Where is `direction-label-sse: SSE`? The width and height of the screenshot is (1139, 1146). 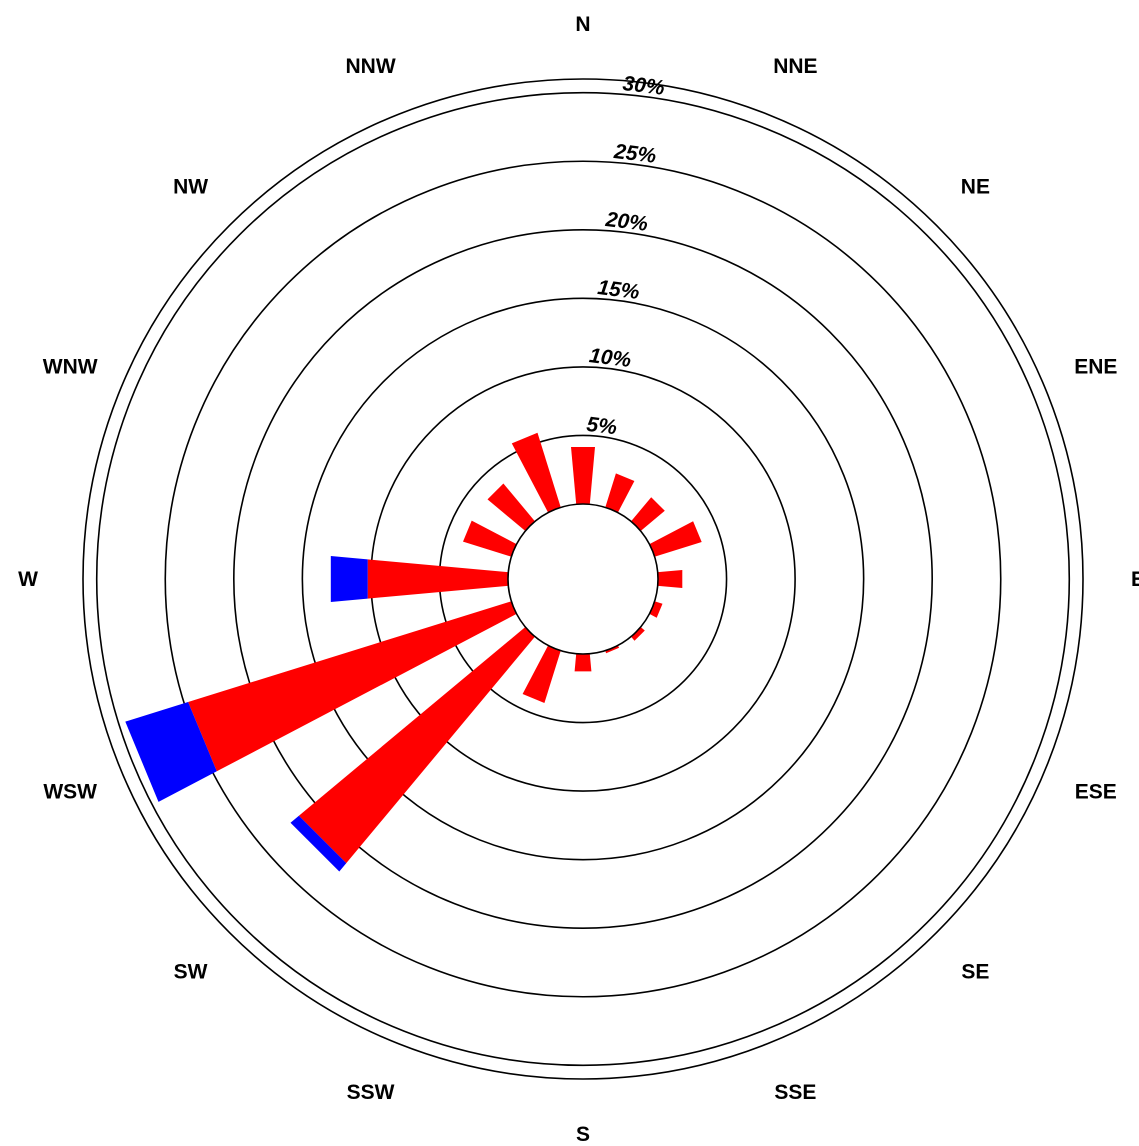
direction-label-sse: SSE is located at coordinates (795, 1092).